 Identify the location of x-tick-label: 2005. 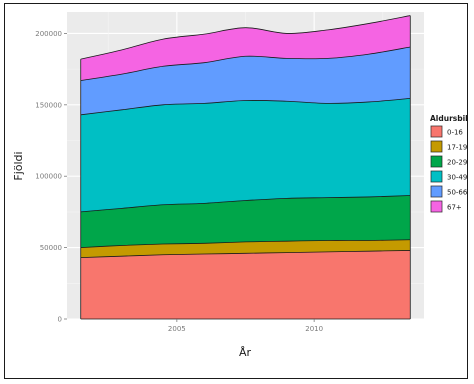
(177, 329).